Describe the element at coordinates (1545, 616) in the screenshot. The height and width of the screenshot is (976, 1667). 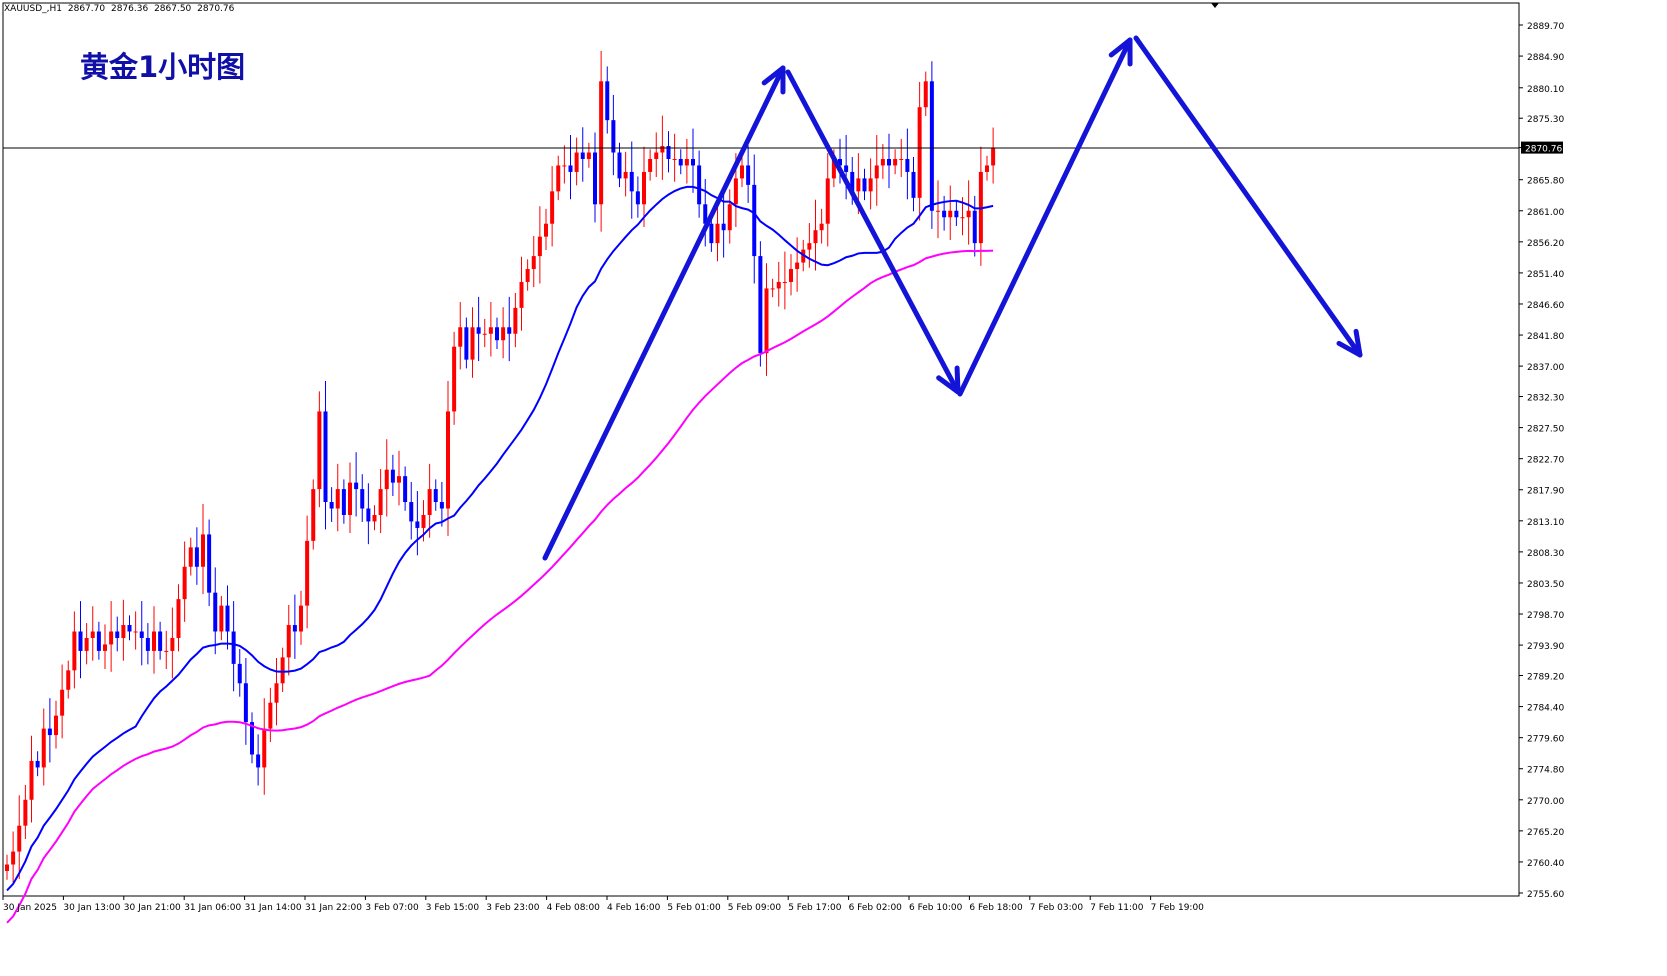
I see `price-tick-label: 2798.70` at that location.